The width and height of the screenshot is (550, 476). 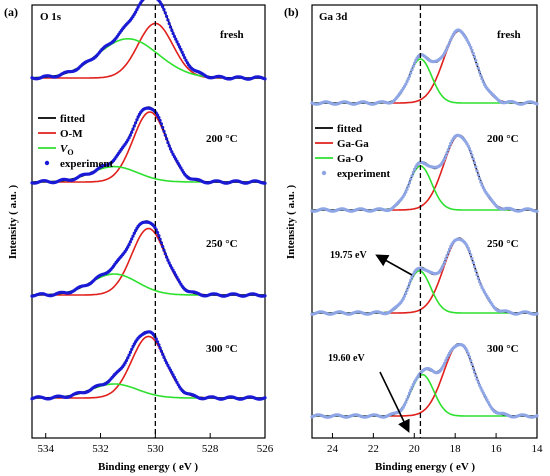 What do you see at coordinates (222, 139) in the screenshot?
I see `panel-a-condition-200: 200 °C` at bounding box center [222, 139].